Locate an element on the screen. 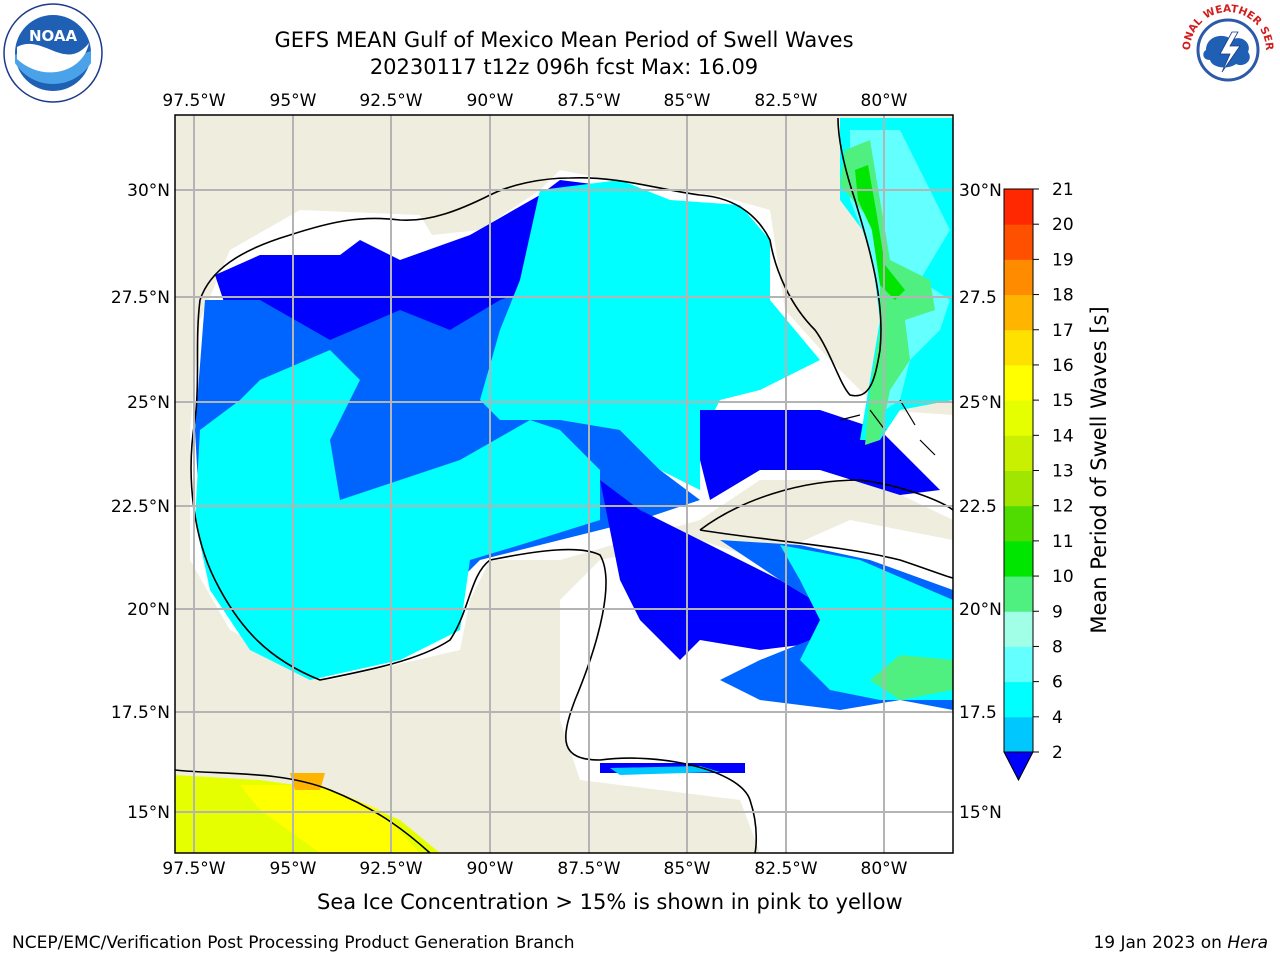 This screenshot has height=960, width=1280. lon-tick-top: 87.5°W is located at coordinates (588, 101).